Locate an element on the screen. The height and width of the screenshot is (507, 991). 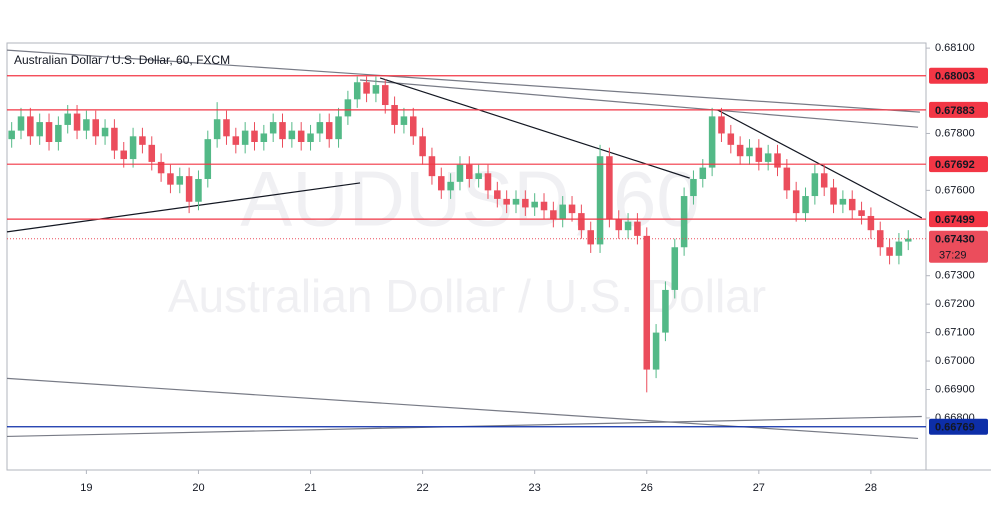
y-tick-label: 0.67600 is located at coordinates (955, 190).